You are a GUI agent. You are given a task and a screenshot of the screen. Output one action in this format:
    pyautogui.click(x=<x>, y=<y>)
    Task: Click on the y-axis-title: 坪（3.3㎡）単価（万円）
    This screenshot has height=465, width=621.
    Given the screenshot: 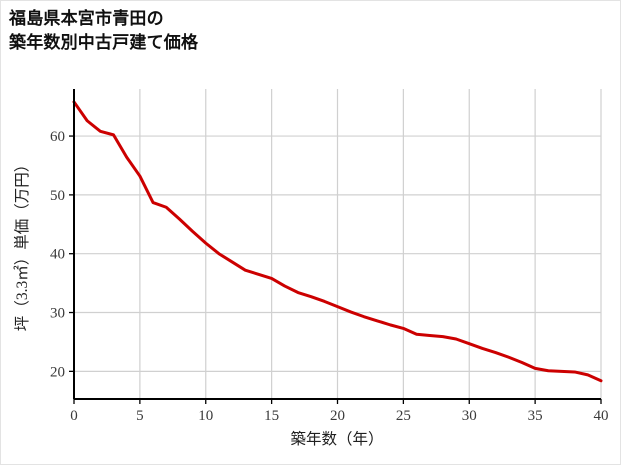 What is the action you would take?
    pyautogui.click(x=22, y=244)
    